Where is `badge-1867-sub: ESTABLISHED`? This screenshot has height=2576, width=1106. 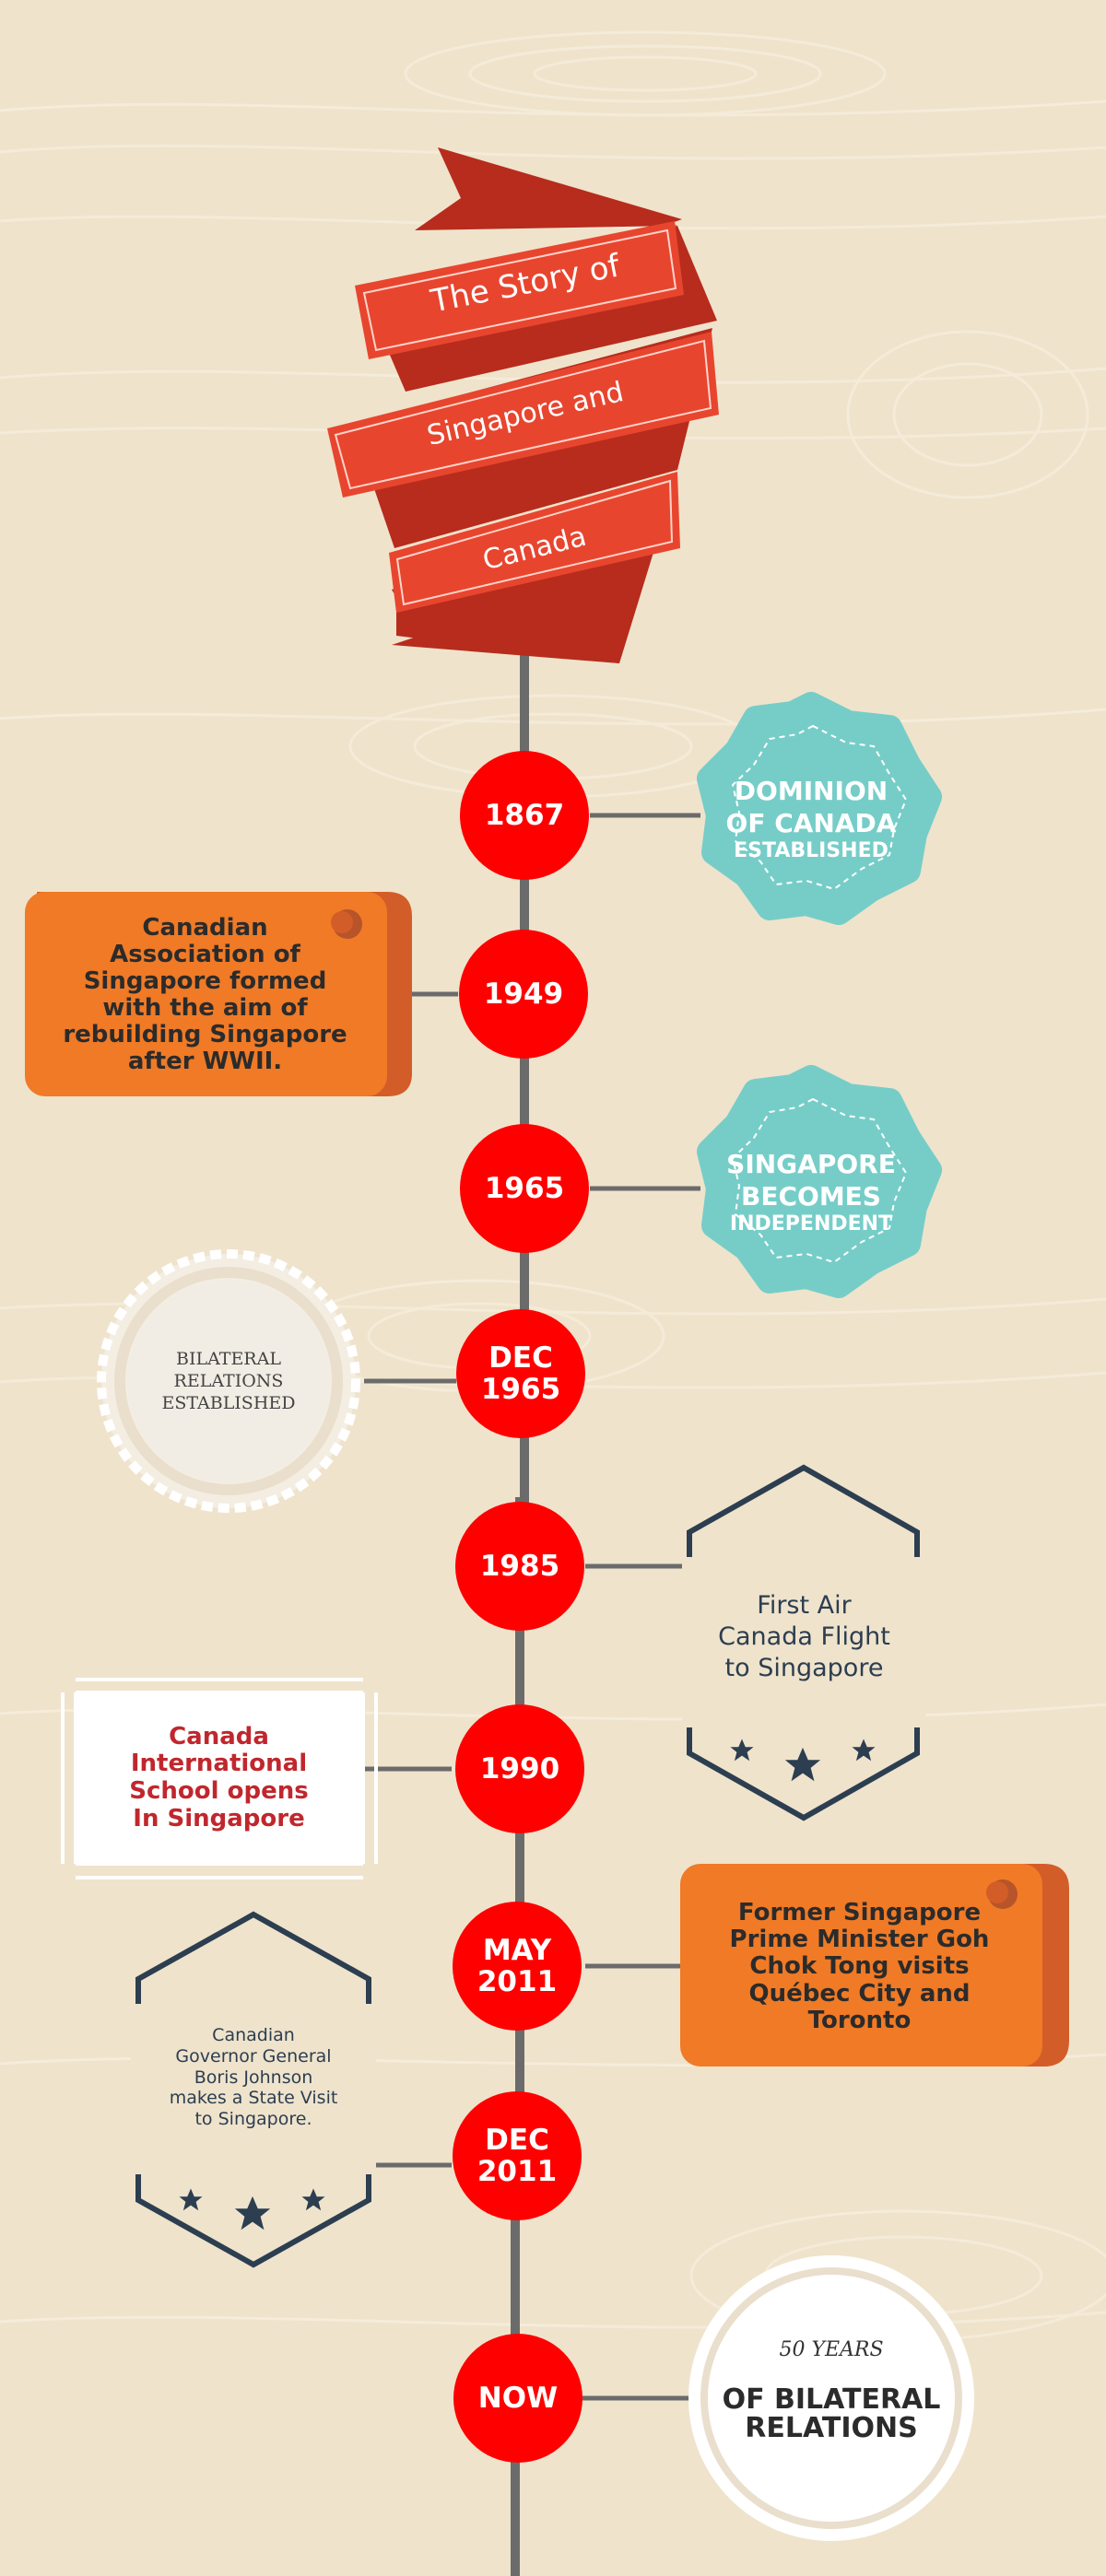 badge-1867-sub: ESTABLISHED is located at coordinates (811, 850).